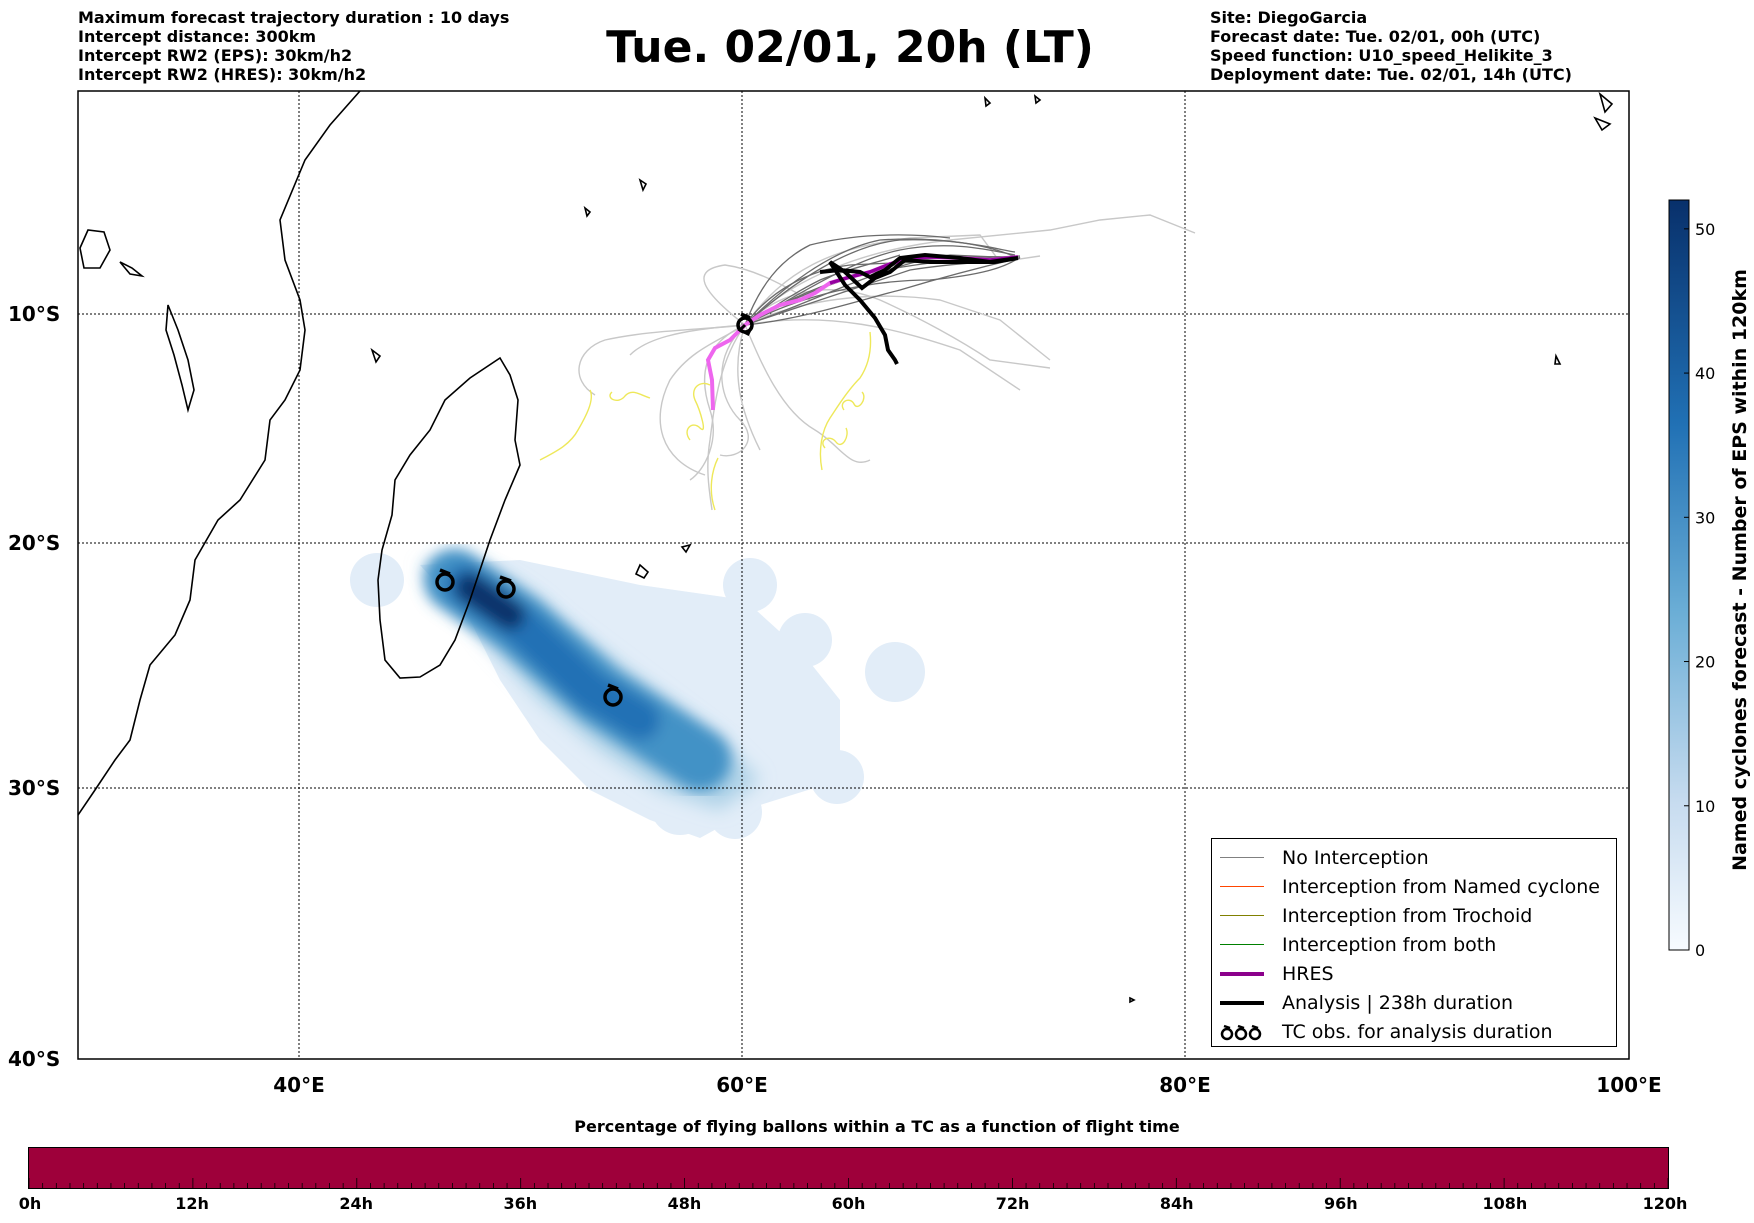  What do you see at coordinates (1700, 950) in the screenshot?
I see `colorbar-tick-label: 0` at bounding box center [1700, 950].